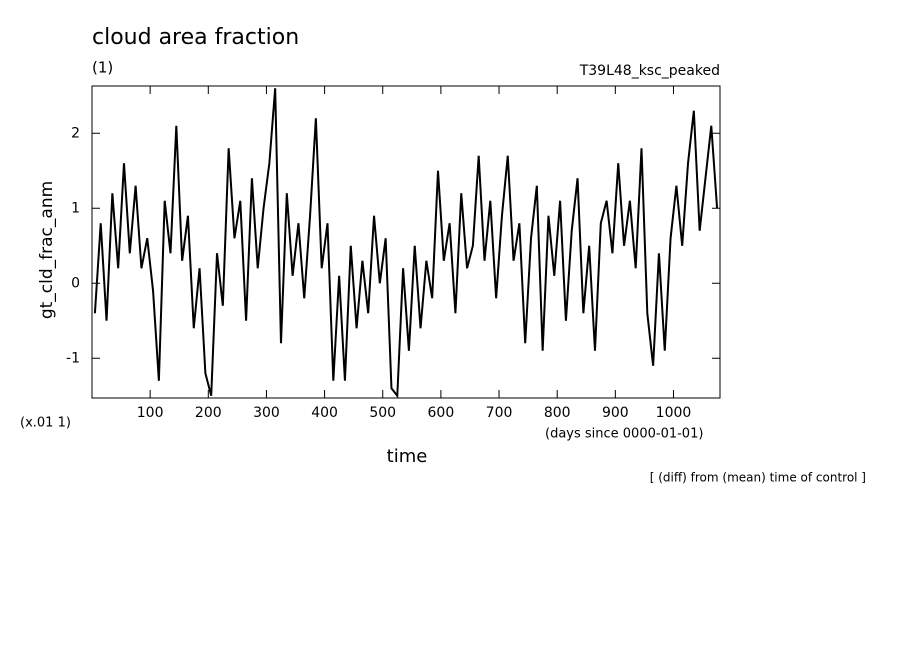 The image size is (904, 654). Describe the element at coordinates (150, 413) in the screenshot. I see `x-tick-label: 100` at that location.